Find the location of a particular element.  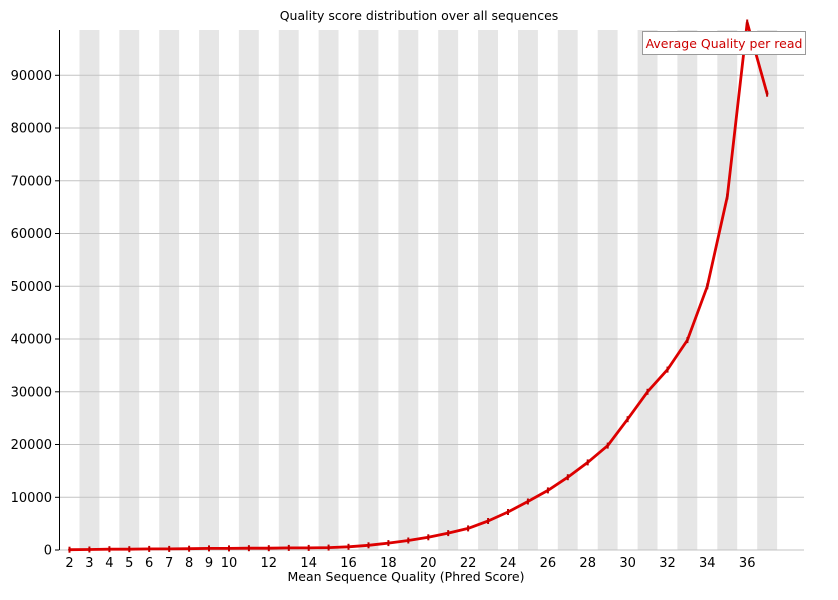

x-tick-label: 24 is located at coordinates (508, 563).